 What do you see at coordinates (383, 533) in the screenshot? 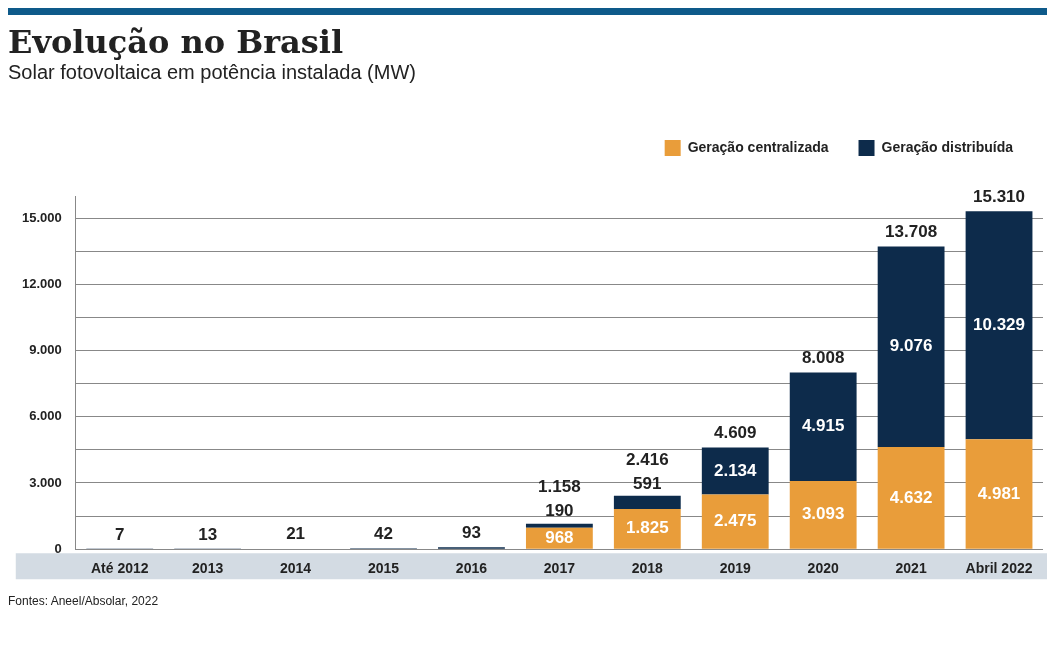
I see `total-label: 42` at bounding box center [383, 533].